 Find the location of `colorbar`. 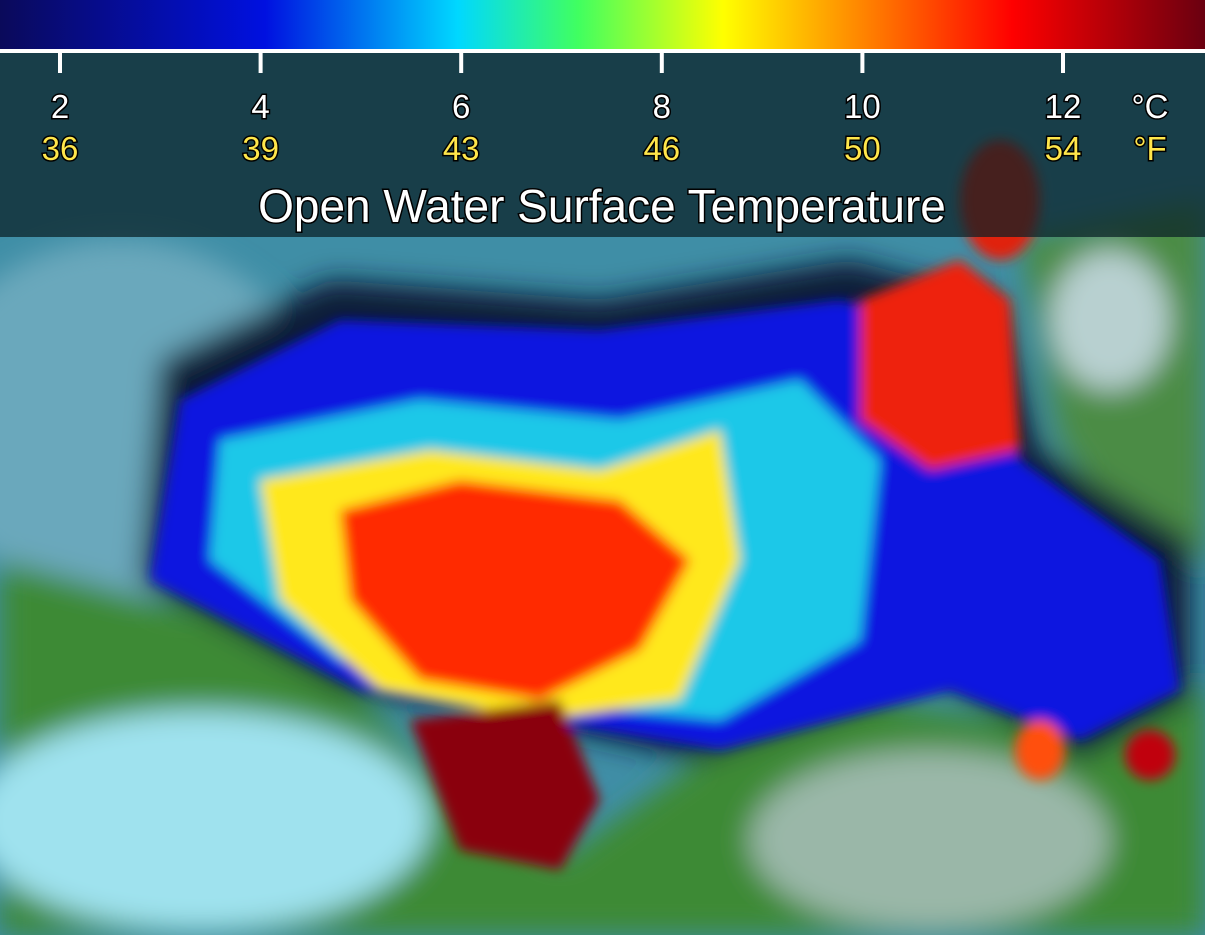

colorbar is located at coordinates (602, 25).